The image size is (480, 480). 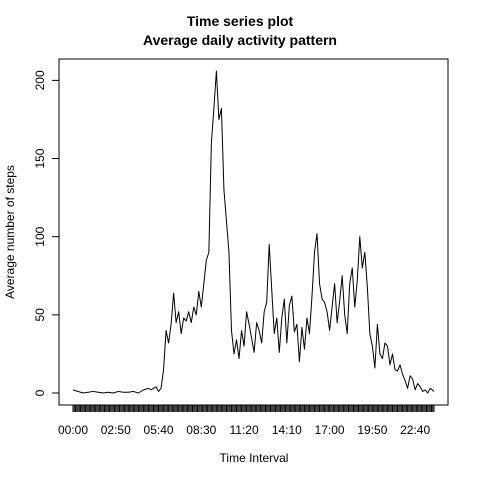 What do you see at coordinates (40, 236) in the screenshot?
I see `y-tick-label: 100` at bounding box center [40, 236].